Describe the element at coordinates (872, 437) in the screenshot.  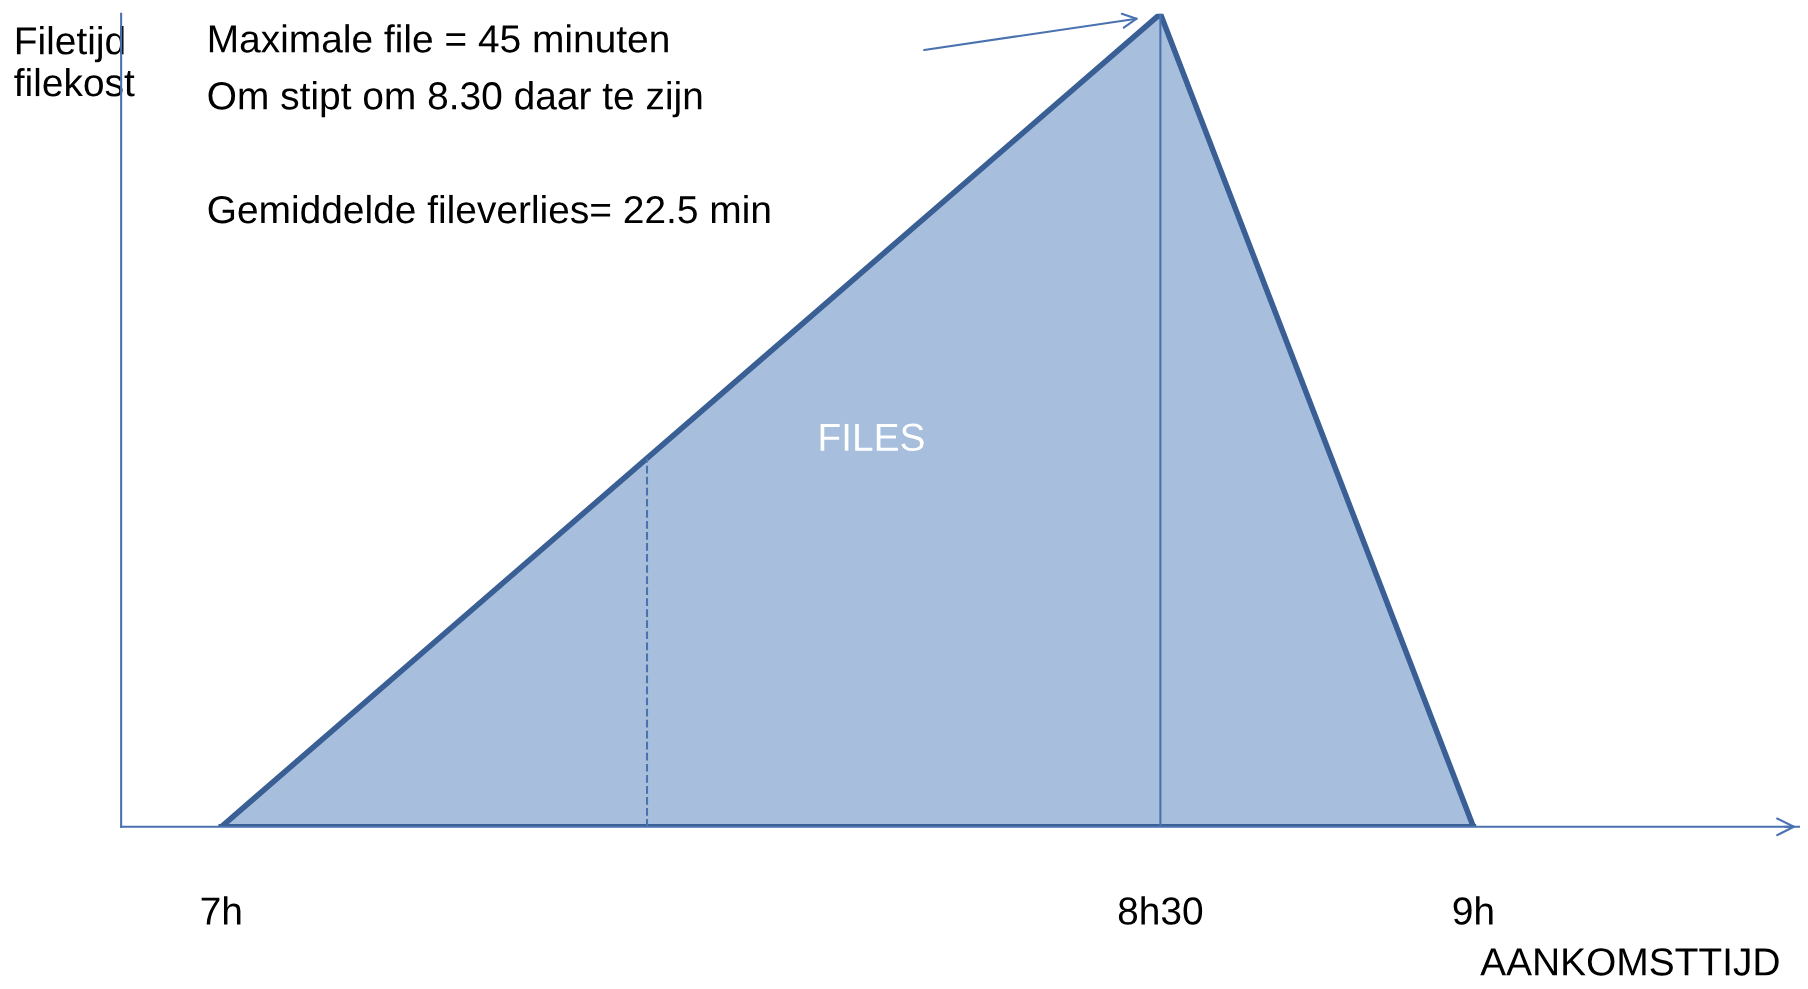
I see `annotation: FILES` at that location.